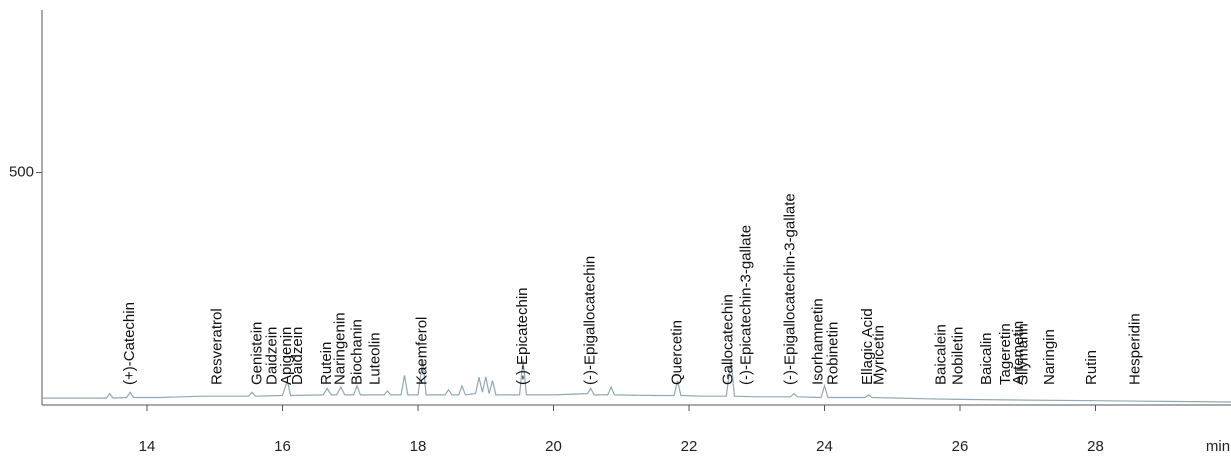 The width and height of the screenshot is (1231, 459). What do you see at coordinates (878, 355) in the screenshot?
I see `peak-label: Myricetin` at bounding box center [878, 355].